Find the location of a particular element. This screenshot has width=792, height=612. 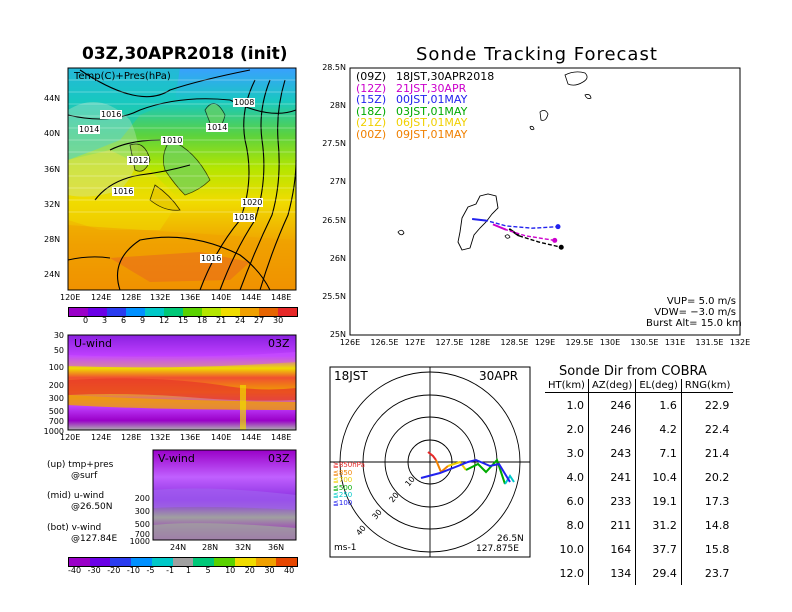

polar-level-entry: ≦700 is located at coordinates (343, 480).